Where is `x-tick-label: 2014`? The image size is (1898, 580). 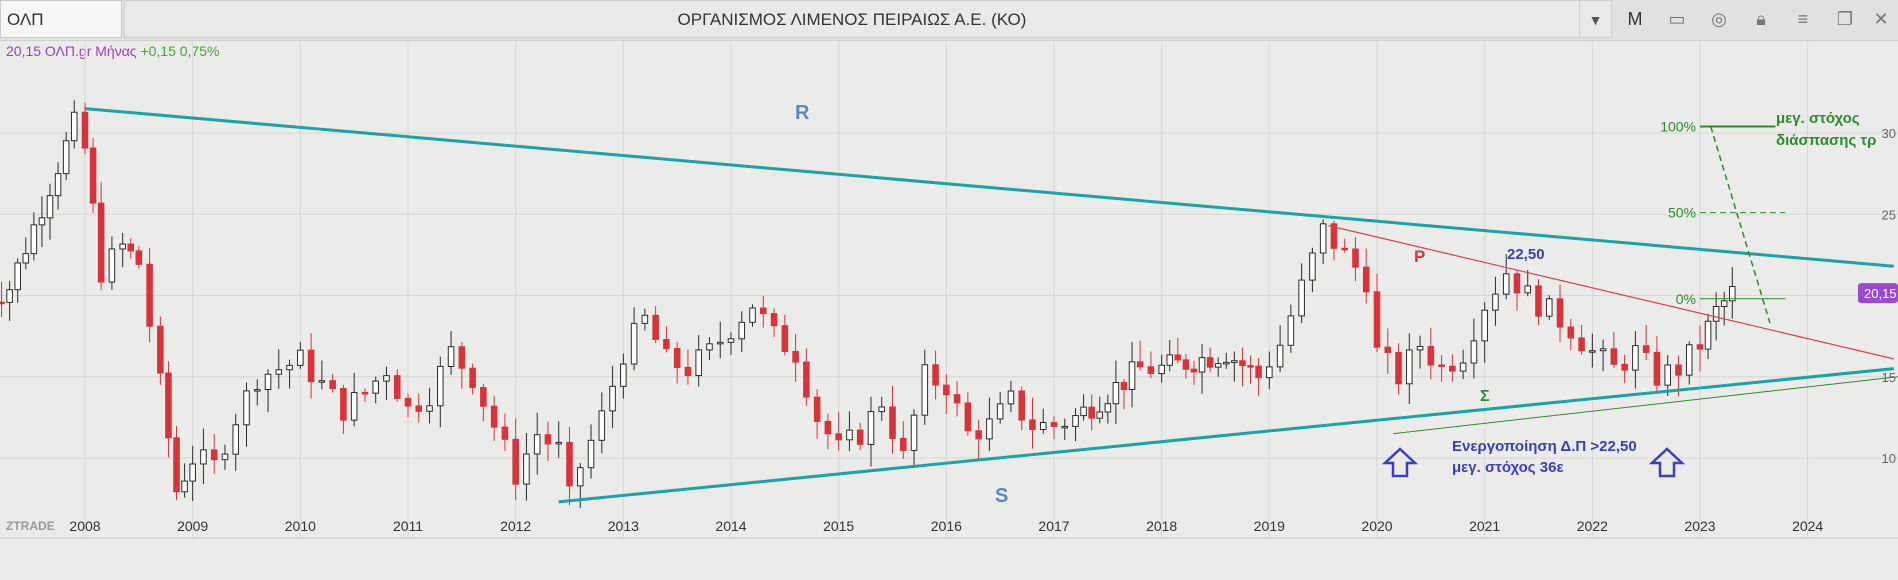 x-tick-label: 2014 is located at coordinates (730, 526).